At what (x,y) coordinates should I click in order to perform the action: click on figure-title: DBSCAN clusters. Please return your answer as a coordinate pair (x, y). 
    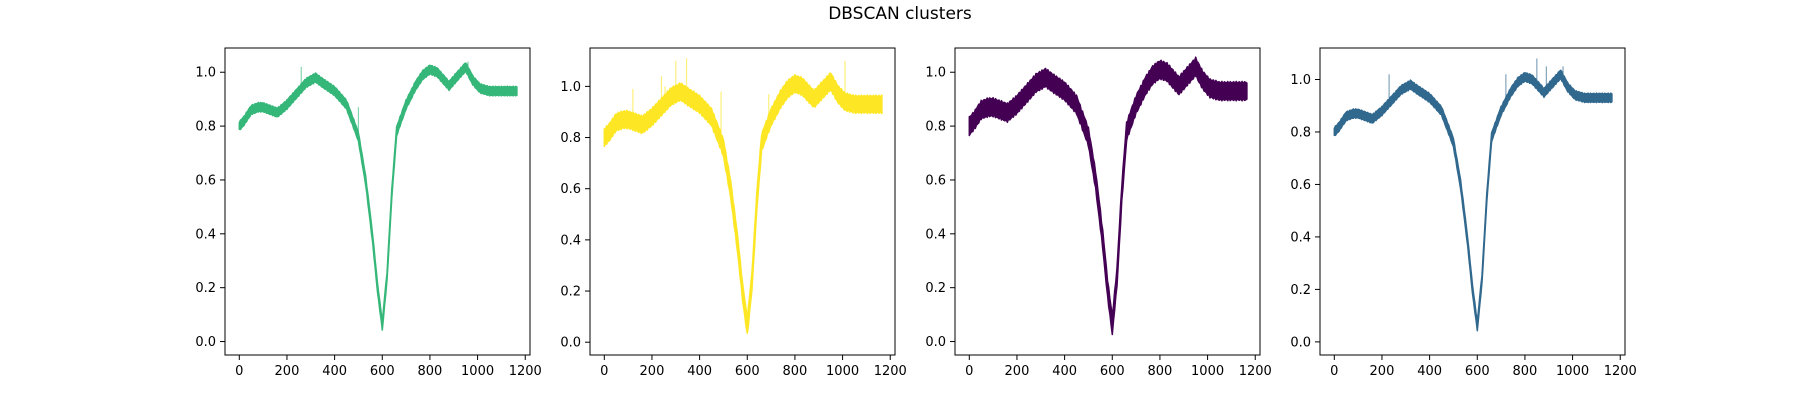
    Looking at the image, I should click on (900, 14).